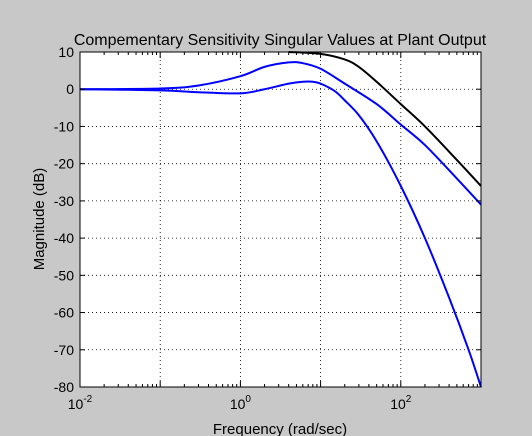 The height and width of the screenshot is (436, 532). Describe the element at coordinates (64, 219) in the screenshot. I see `y-tick-labels: 10 0 -10 -20 -30 -40 -50 -60 -70 -80` at that location.